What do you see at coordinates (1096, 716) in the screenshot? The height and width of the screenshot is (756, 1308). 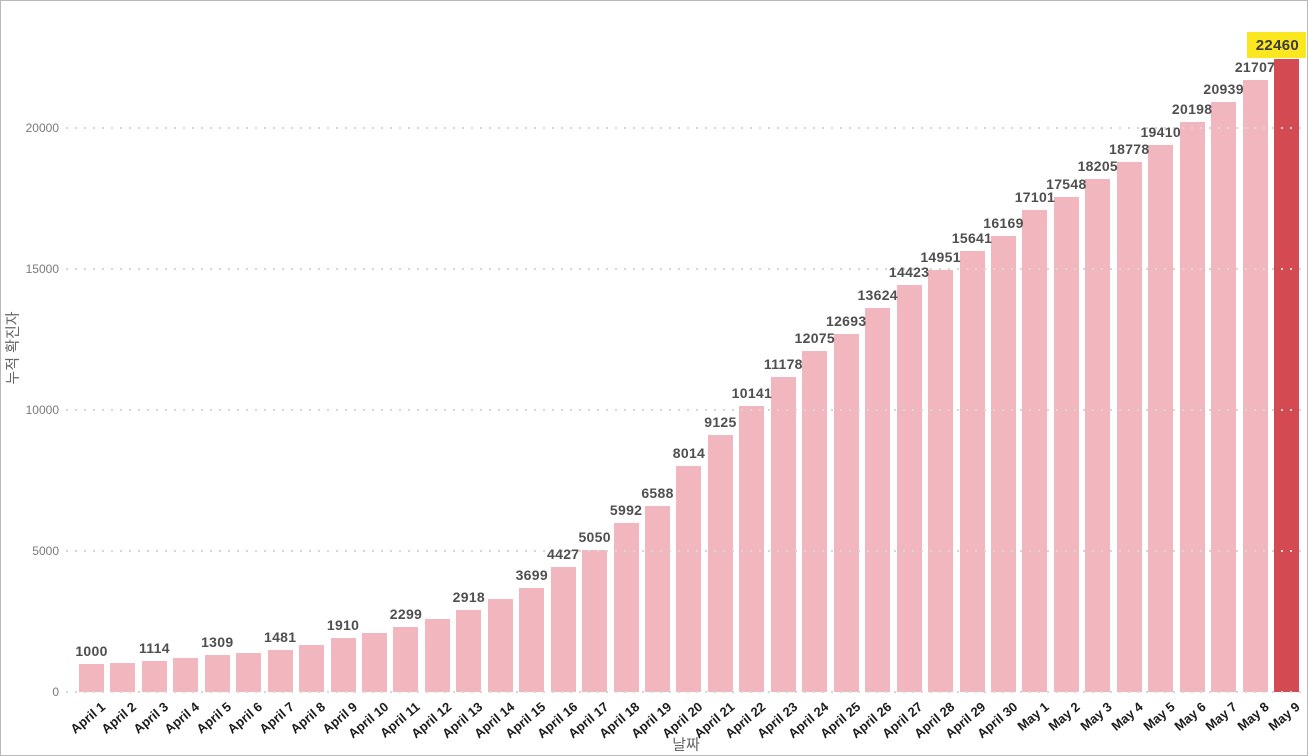 I see `x-tick-label: May 3` at bounding box center [1096, 716].